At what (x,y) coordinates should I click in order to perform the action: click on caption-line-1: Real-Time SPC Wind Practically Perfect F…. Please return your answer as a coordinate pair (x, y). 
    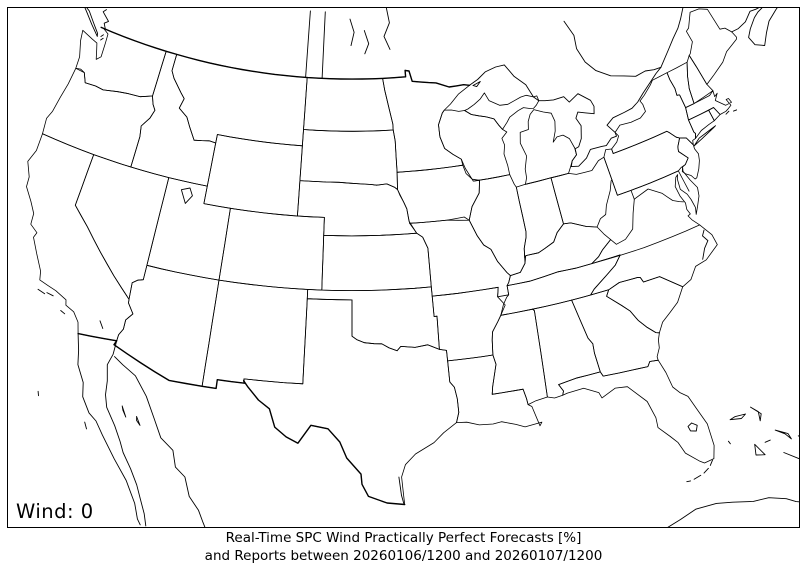
    Looking at the image, I should click on (403, 538).